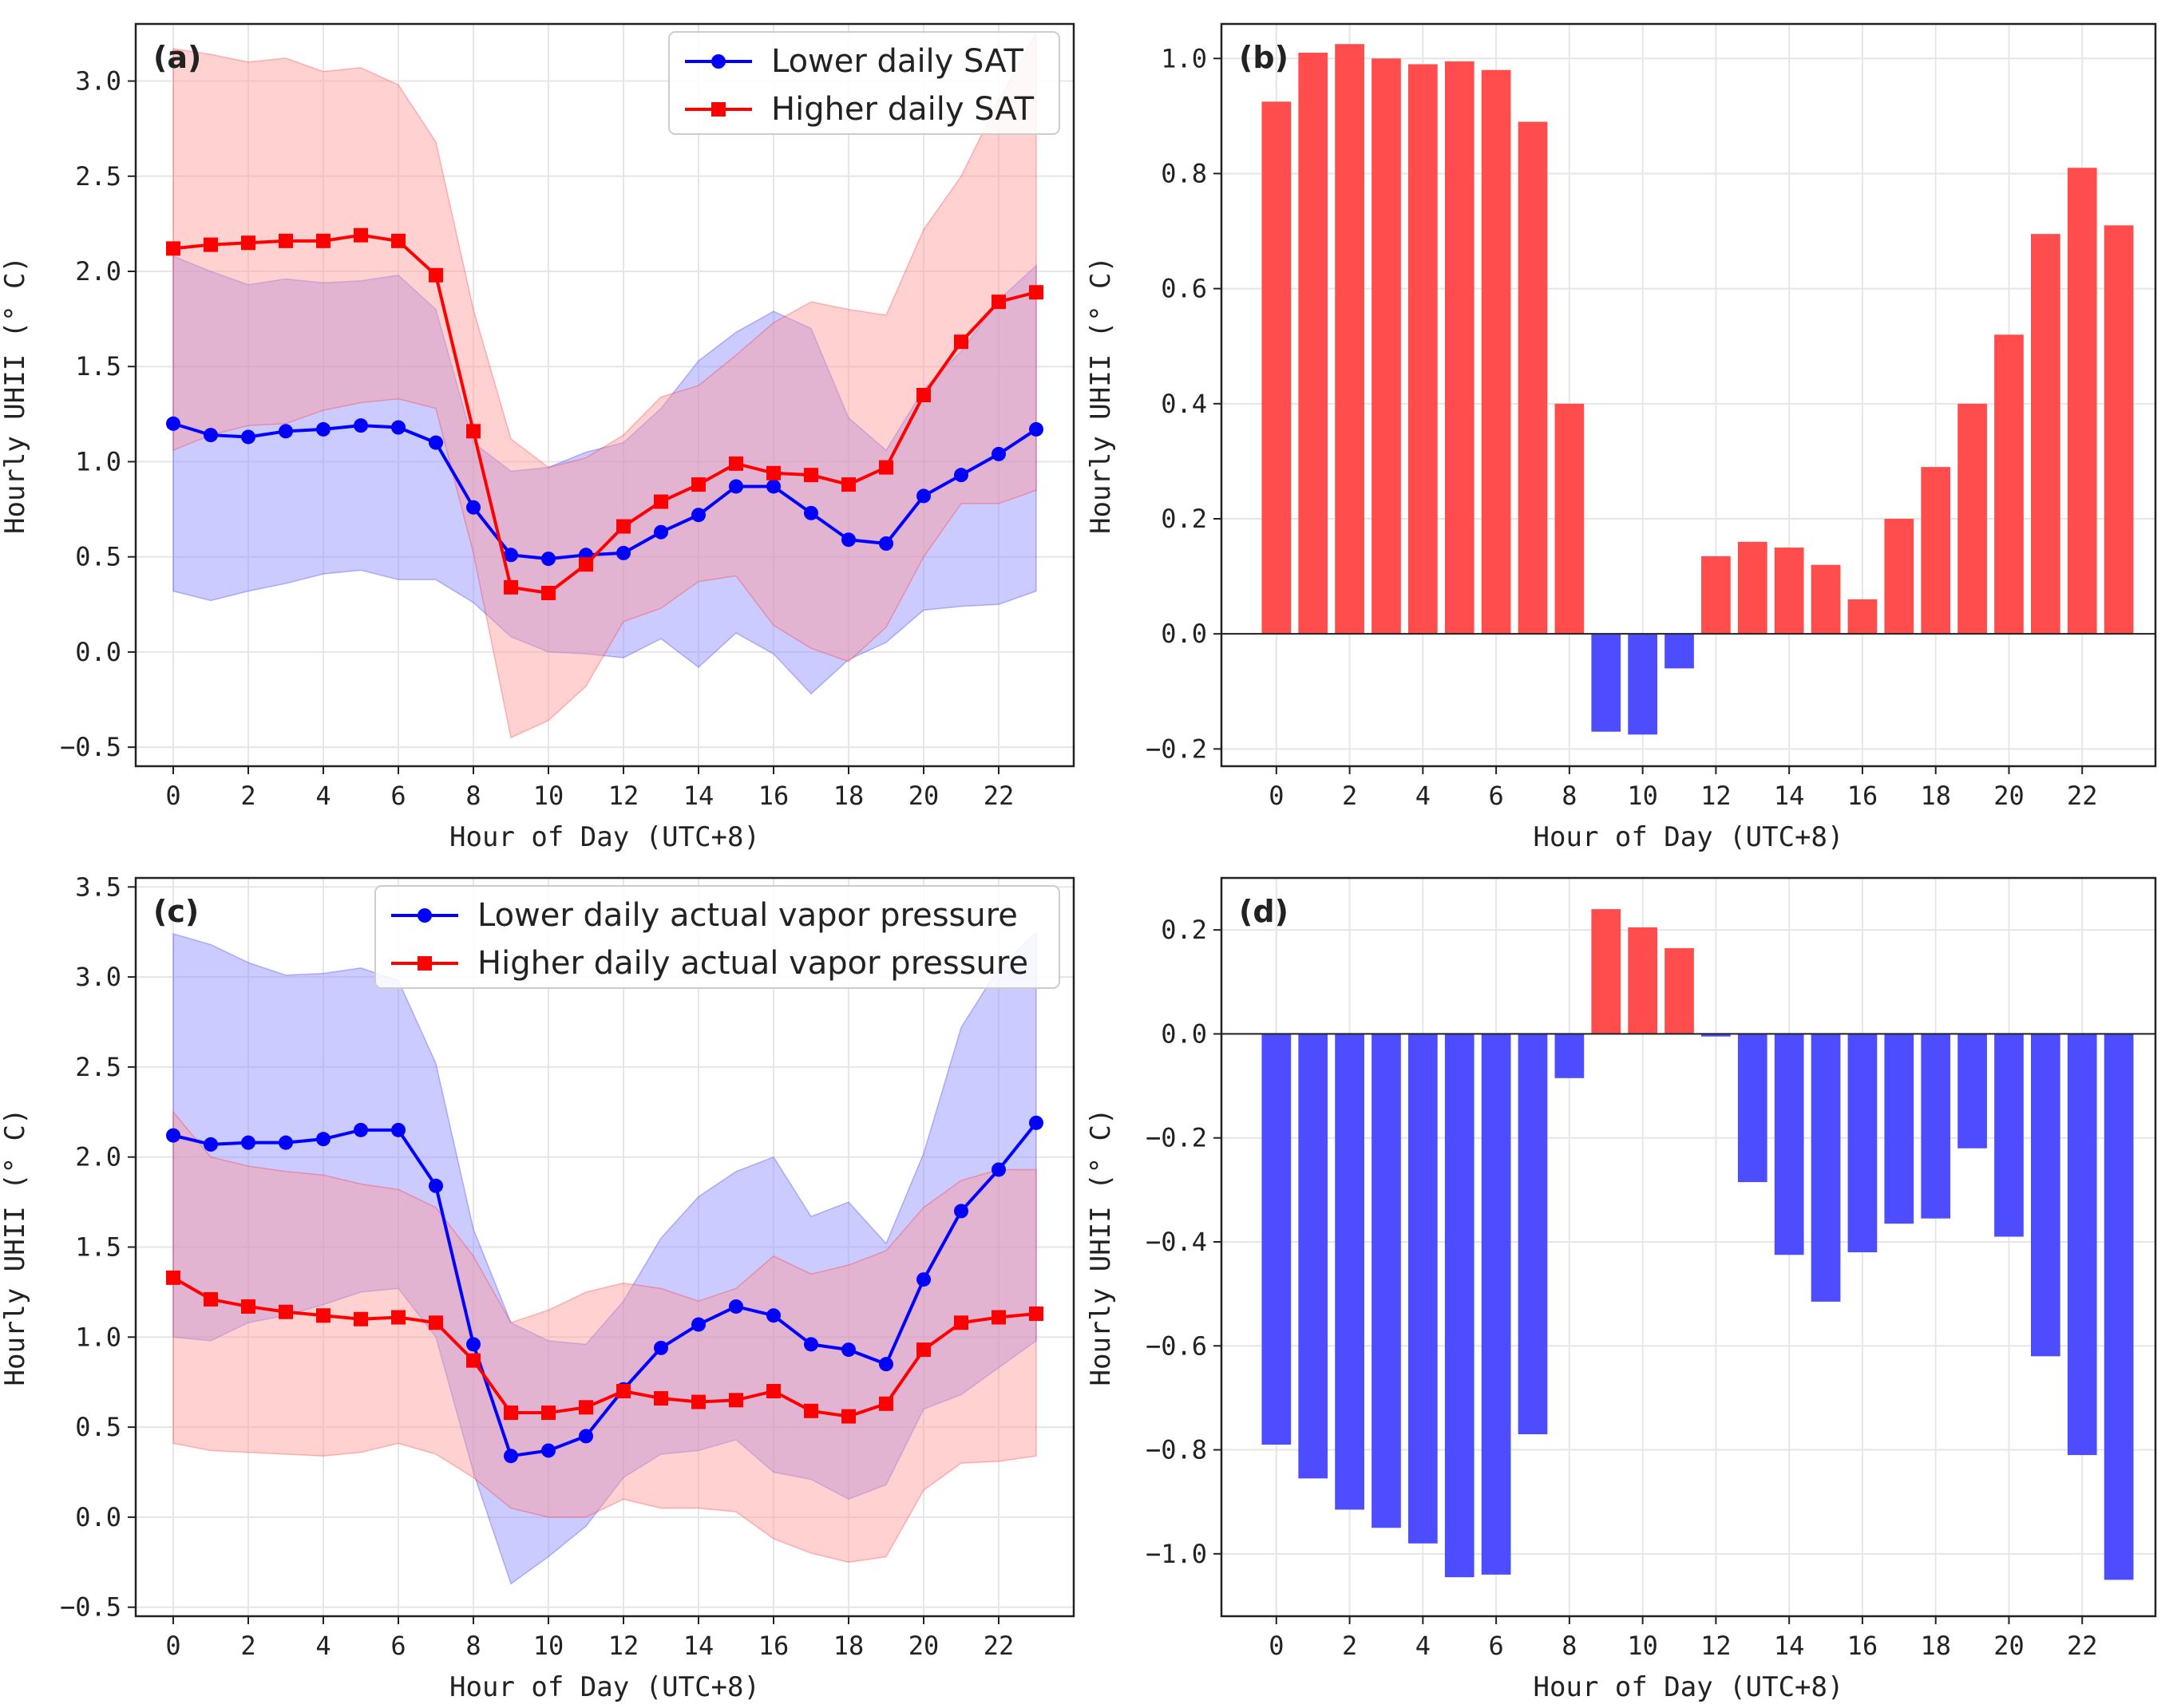 The height and width of the screenshot is (1708, 2181). I want to click on panel-b-ytick-label-5: 0.8, so click(1184, 173).